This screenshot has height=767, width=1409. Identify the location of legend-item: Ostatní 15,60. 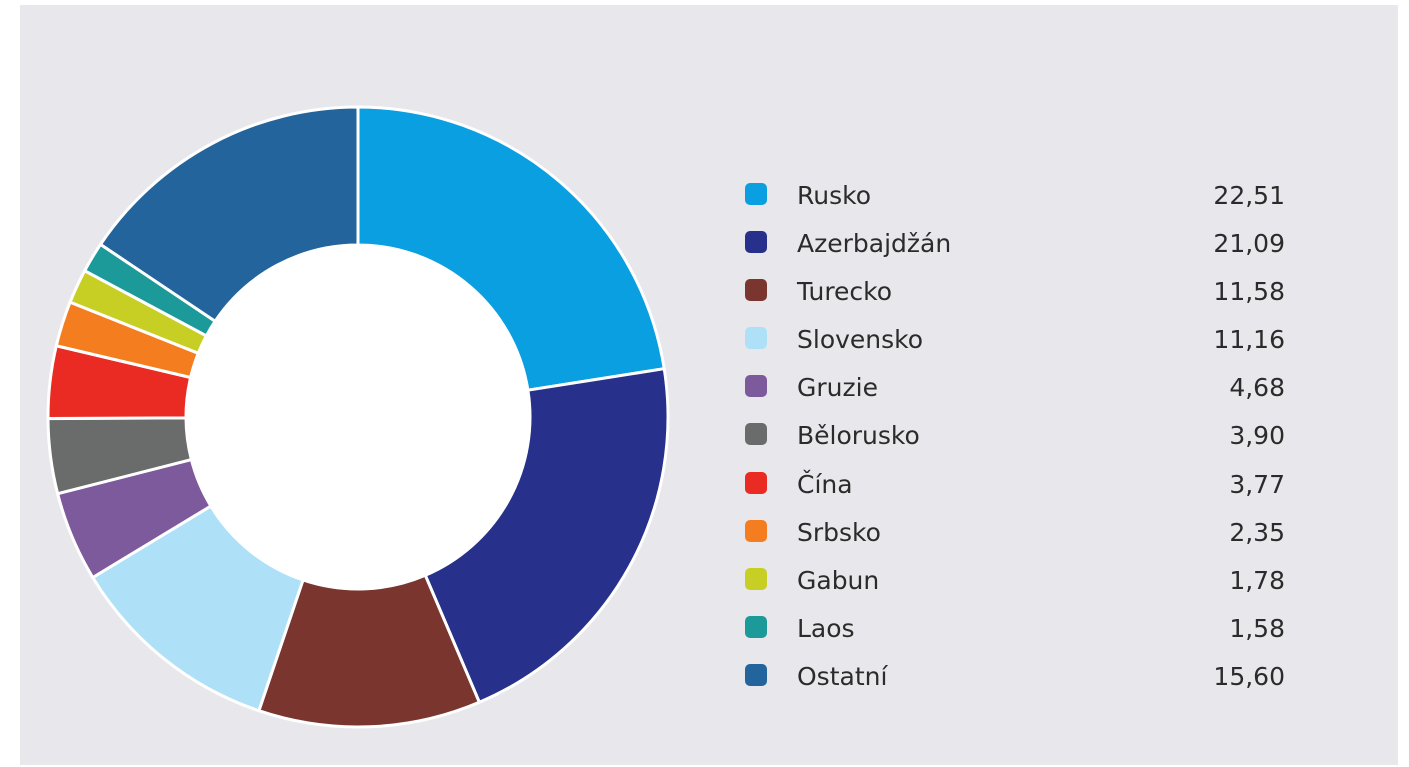
(1015, 683).